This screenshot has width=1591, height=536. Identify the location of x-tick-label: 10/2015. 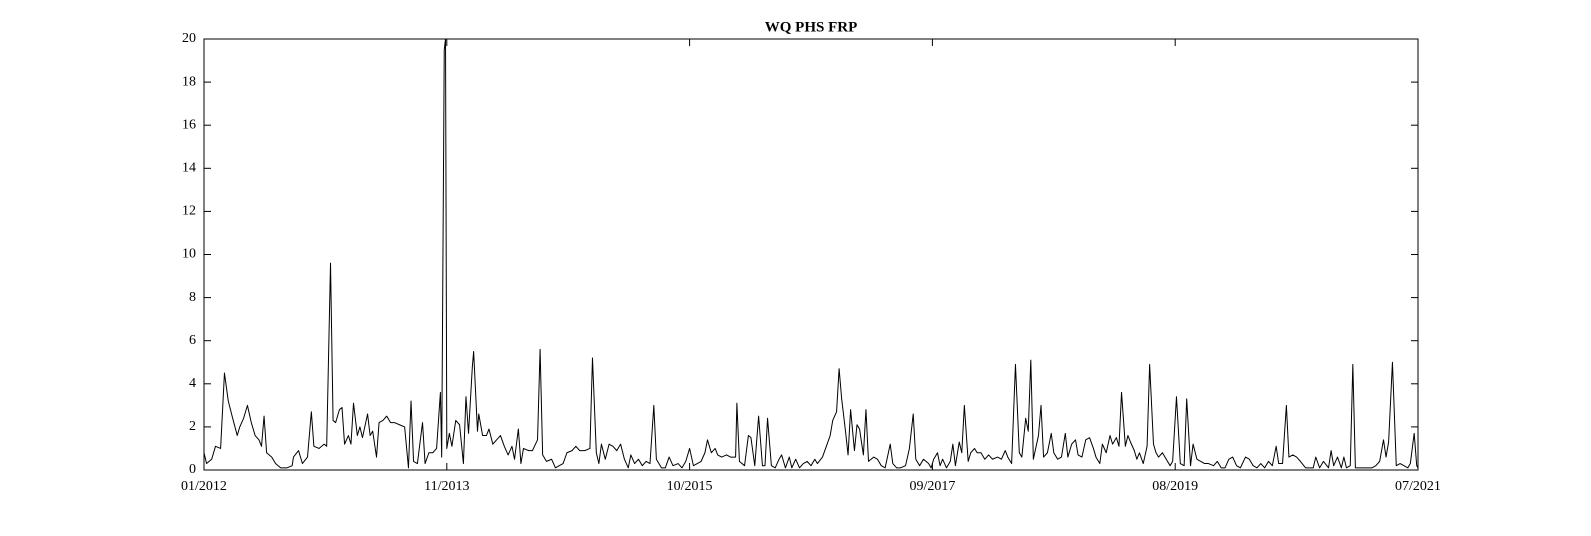
(690, 486).